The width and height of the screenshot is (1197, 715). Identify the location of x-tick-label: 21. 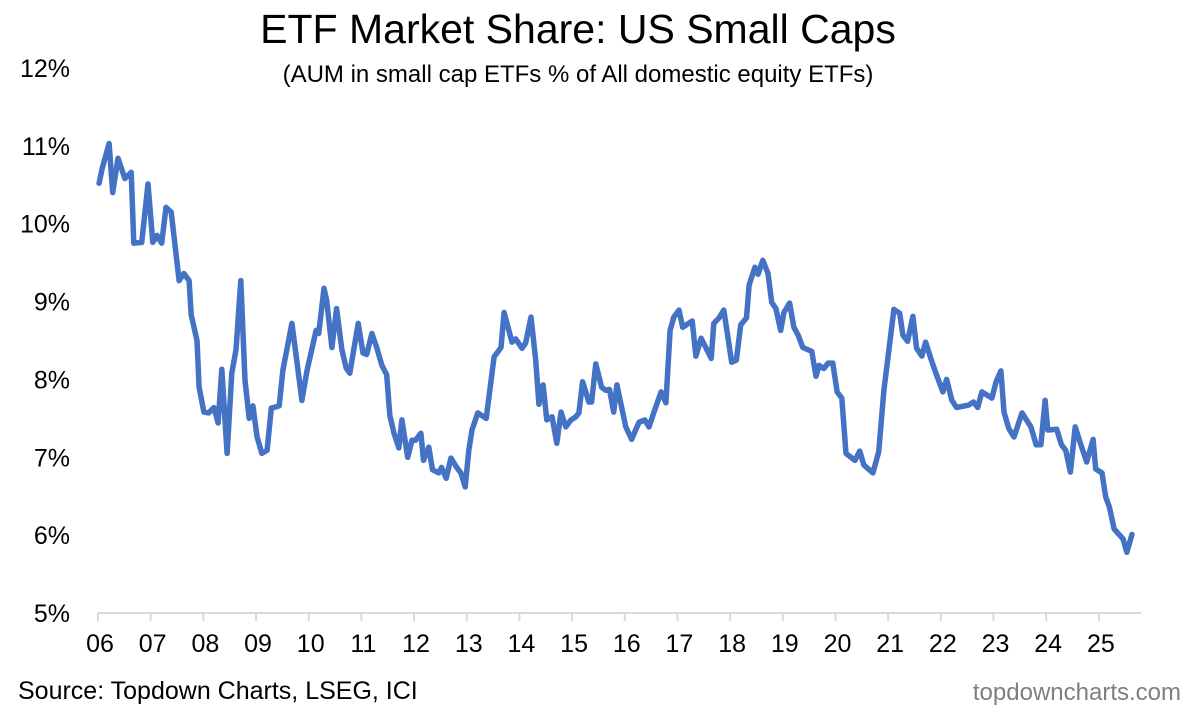
(890, 644).